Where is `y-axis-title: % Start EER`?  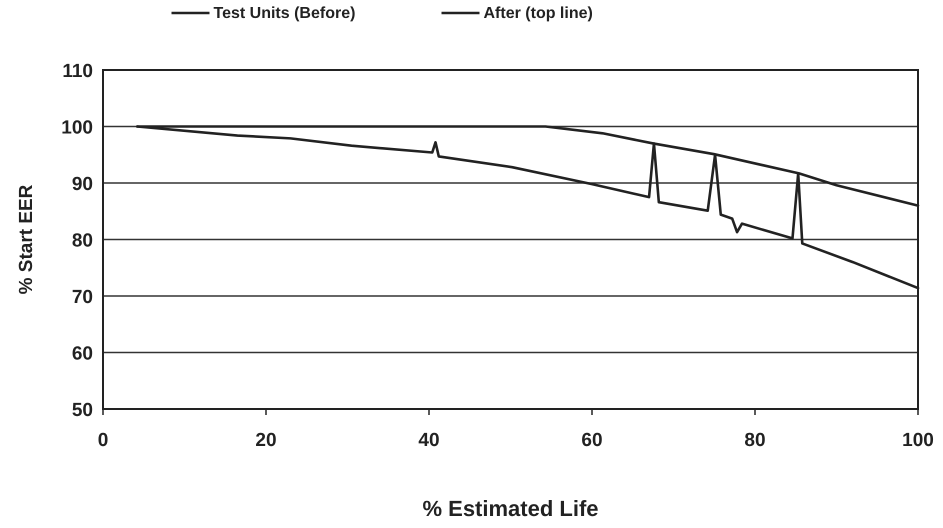 y-axis-title: % Start EER is located at coordinates (26, 239).